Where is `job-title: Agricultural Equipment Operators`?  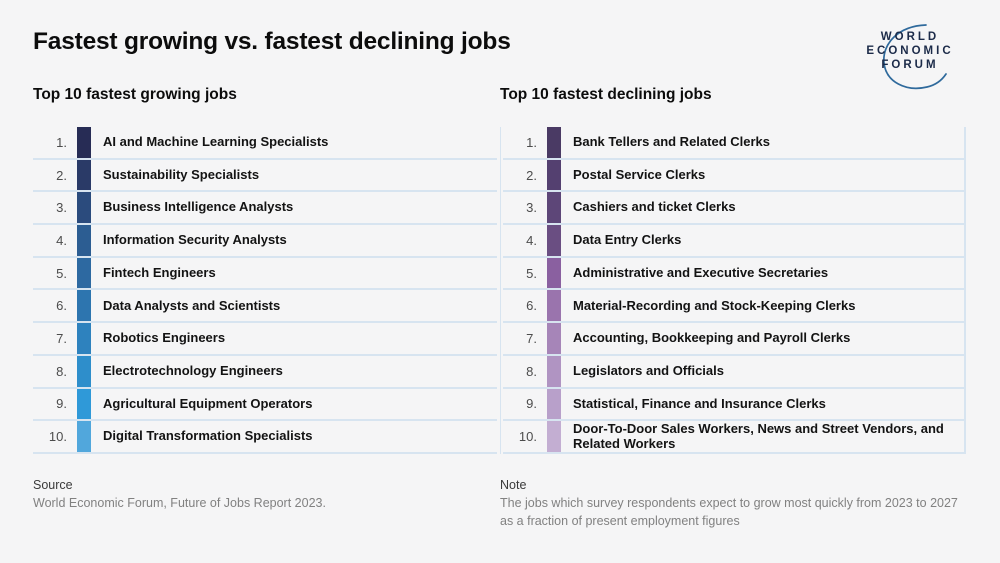 job-title: Agricultural Equipment Operators is located at coordinates (208, 403).